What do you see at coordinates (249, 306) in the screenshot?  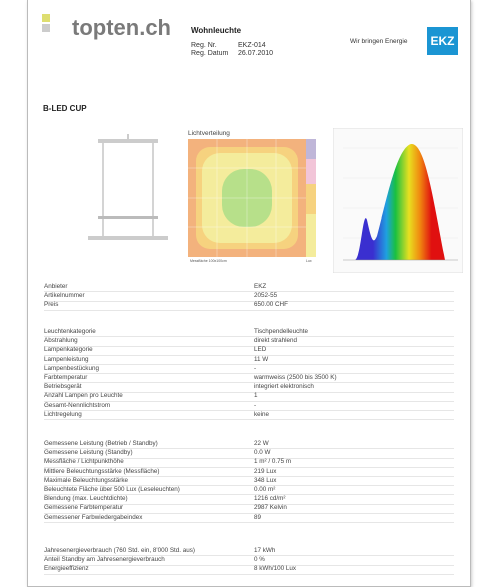 I see `table-row: Preis 650.00 CHF` at bounding box center [249, 306].